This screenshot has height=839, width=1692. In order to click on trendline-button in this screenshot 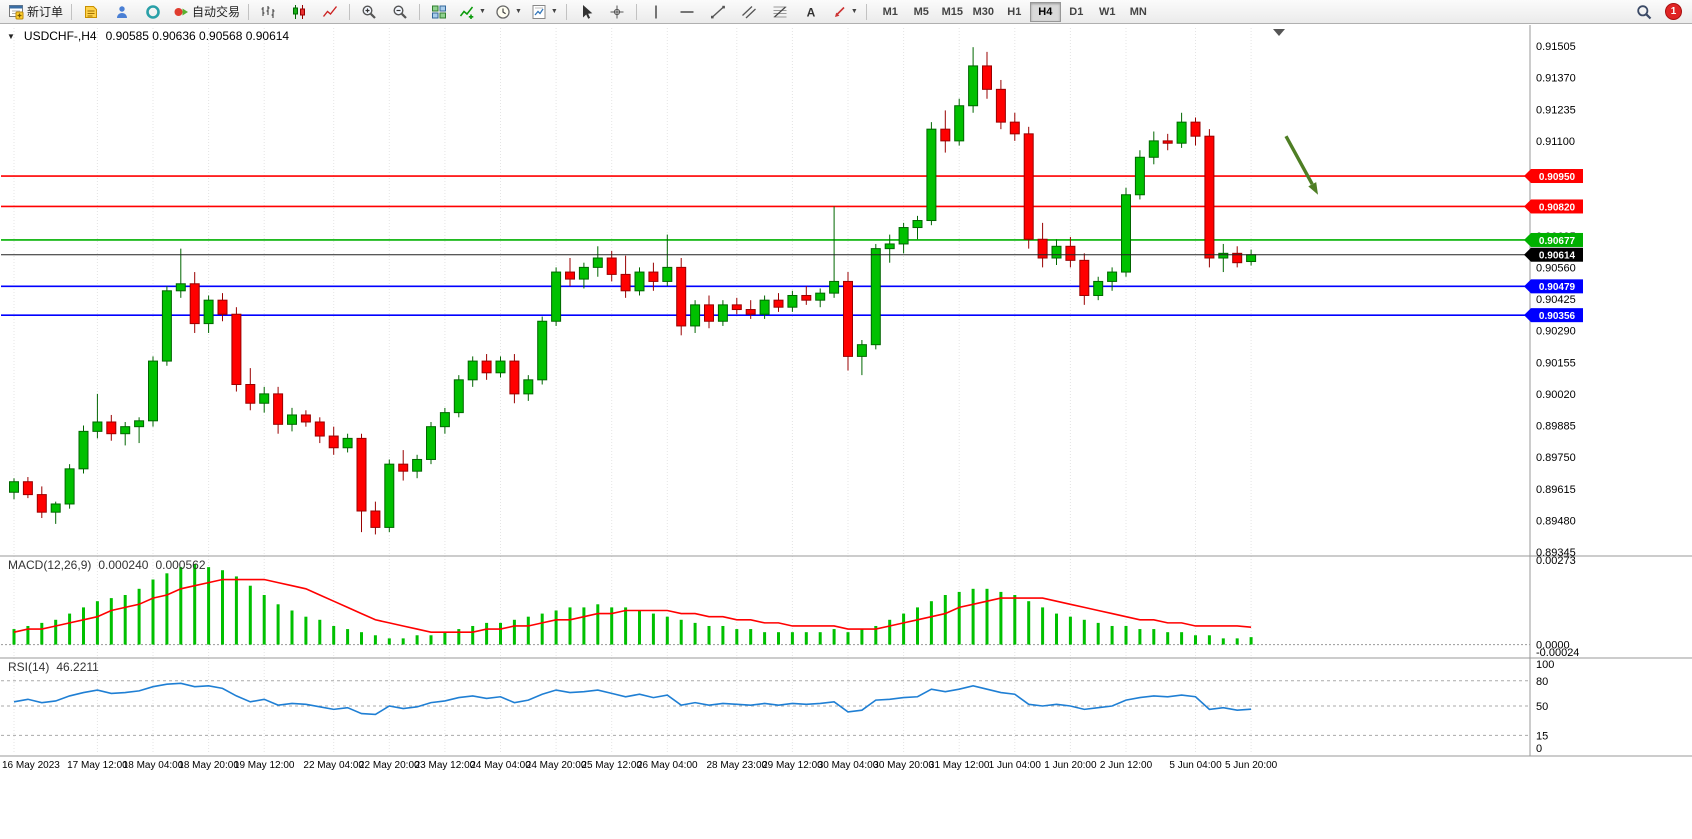, I will do `click(718, 12)`.